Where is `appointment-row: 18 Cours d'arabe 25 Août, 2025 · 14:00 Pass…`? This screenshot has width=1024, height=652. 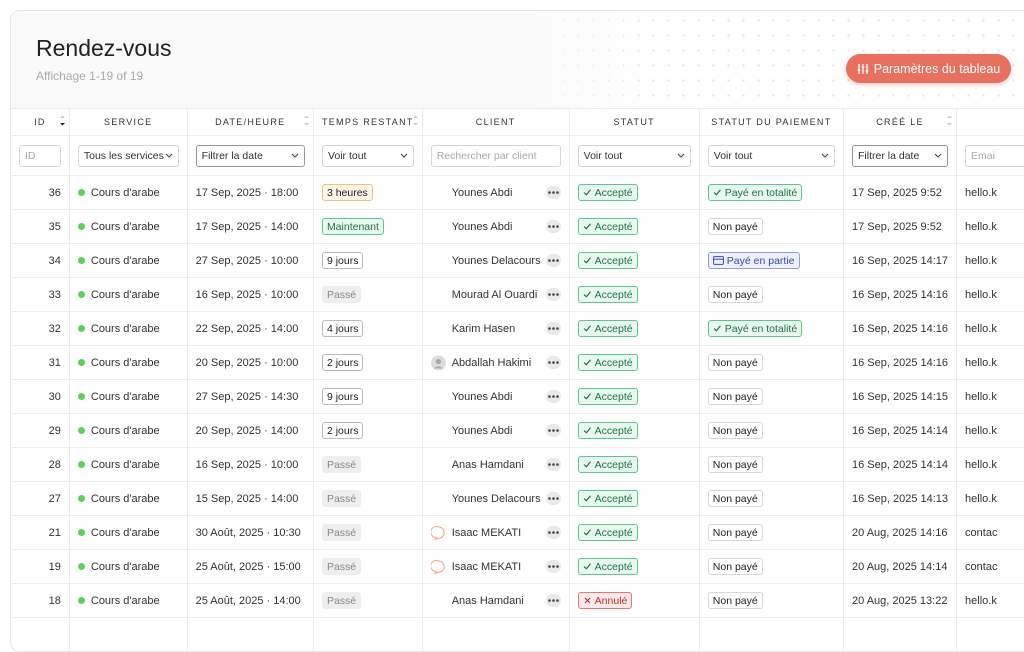 appointment-row: 18 Cours d'arabe 25 Août, 2025 · 14:00 Pass… is located at coordinates (517, 600).